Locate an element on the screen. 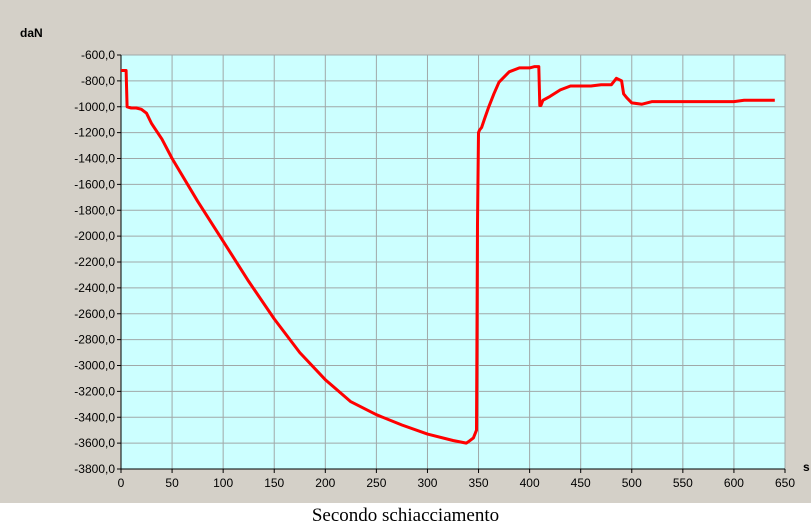  x-tick-label: 100 is located at coordinates (223, 483).